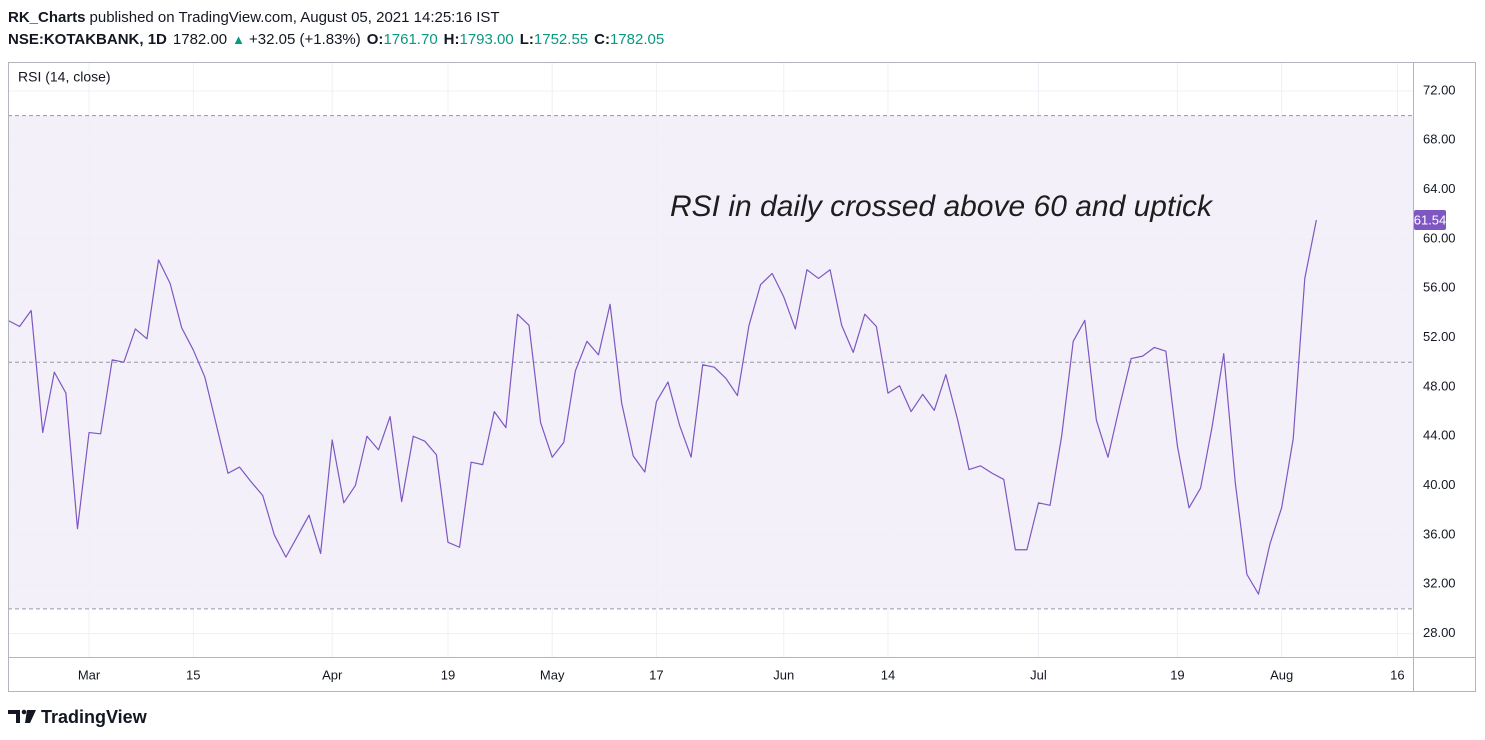 The height and width of the screenshot is (740, 1485). I want to click on y-tick-label: 72.00, so click(1439, 89).